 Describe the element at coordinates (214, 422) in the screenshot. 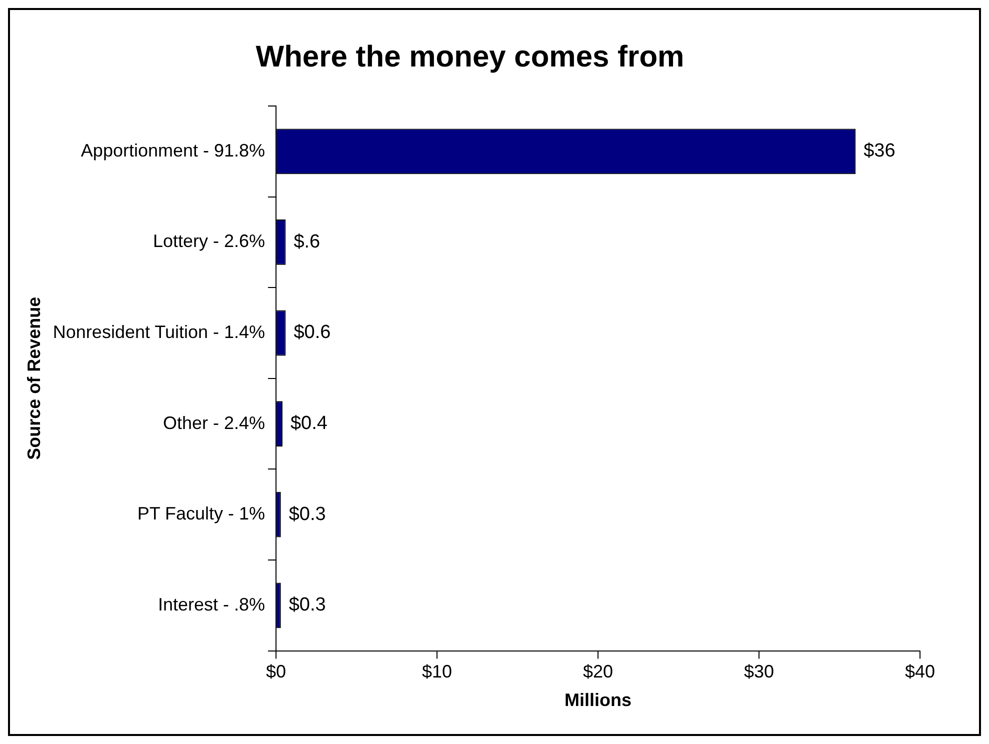

I see `y-tick-label: Other - 2.4%` at that location.